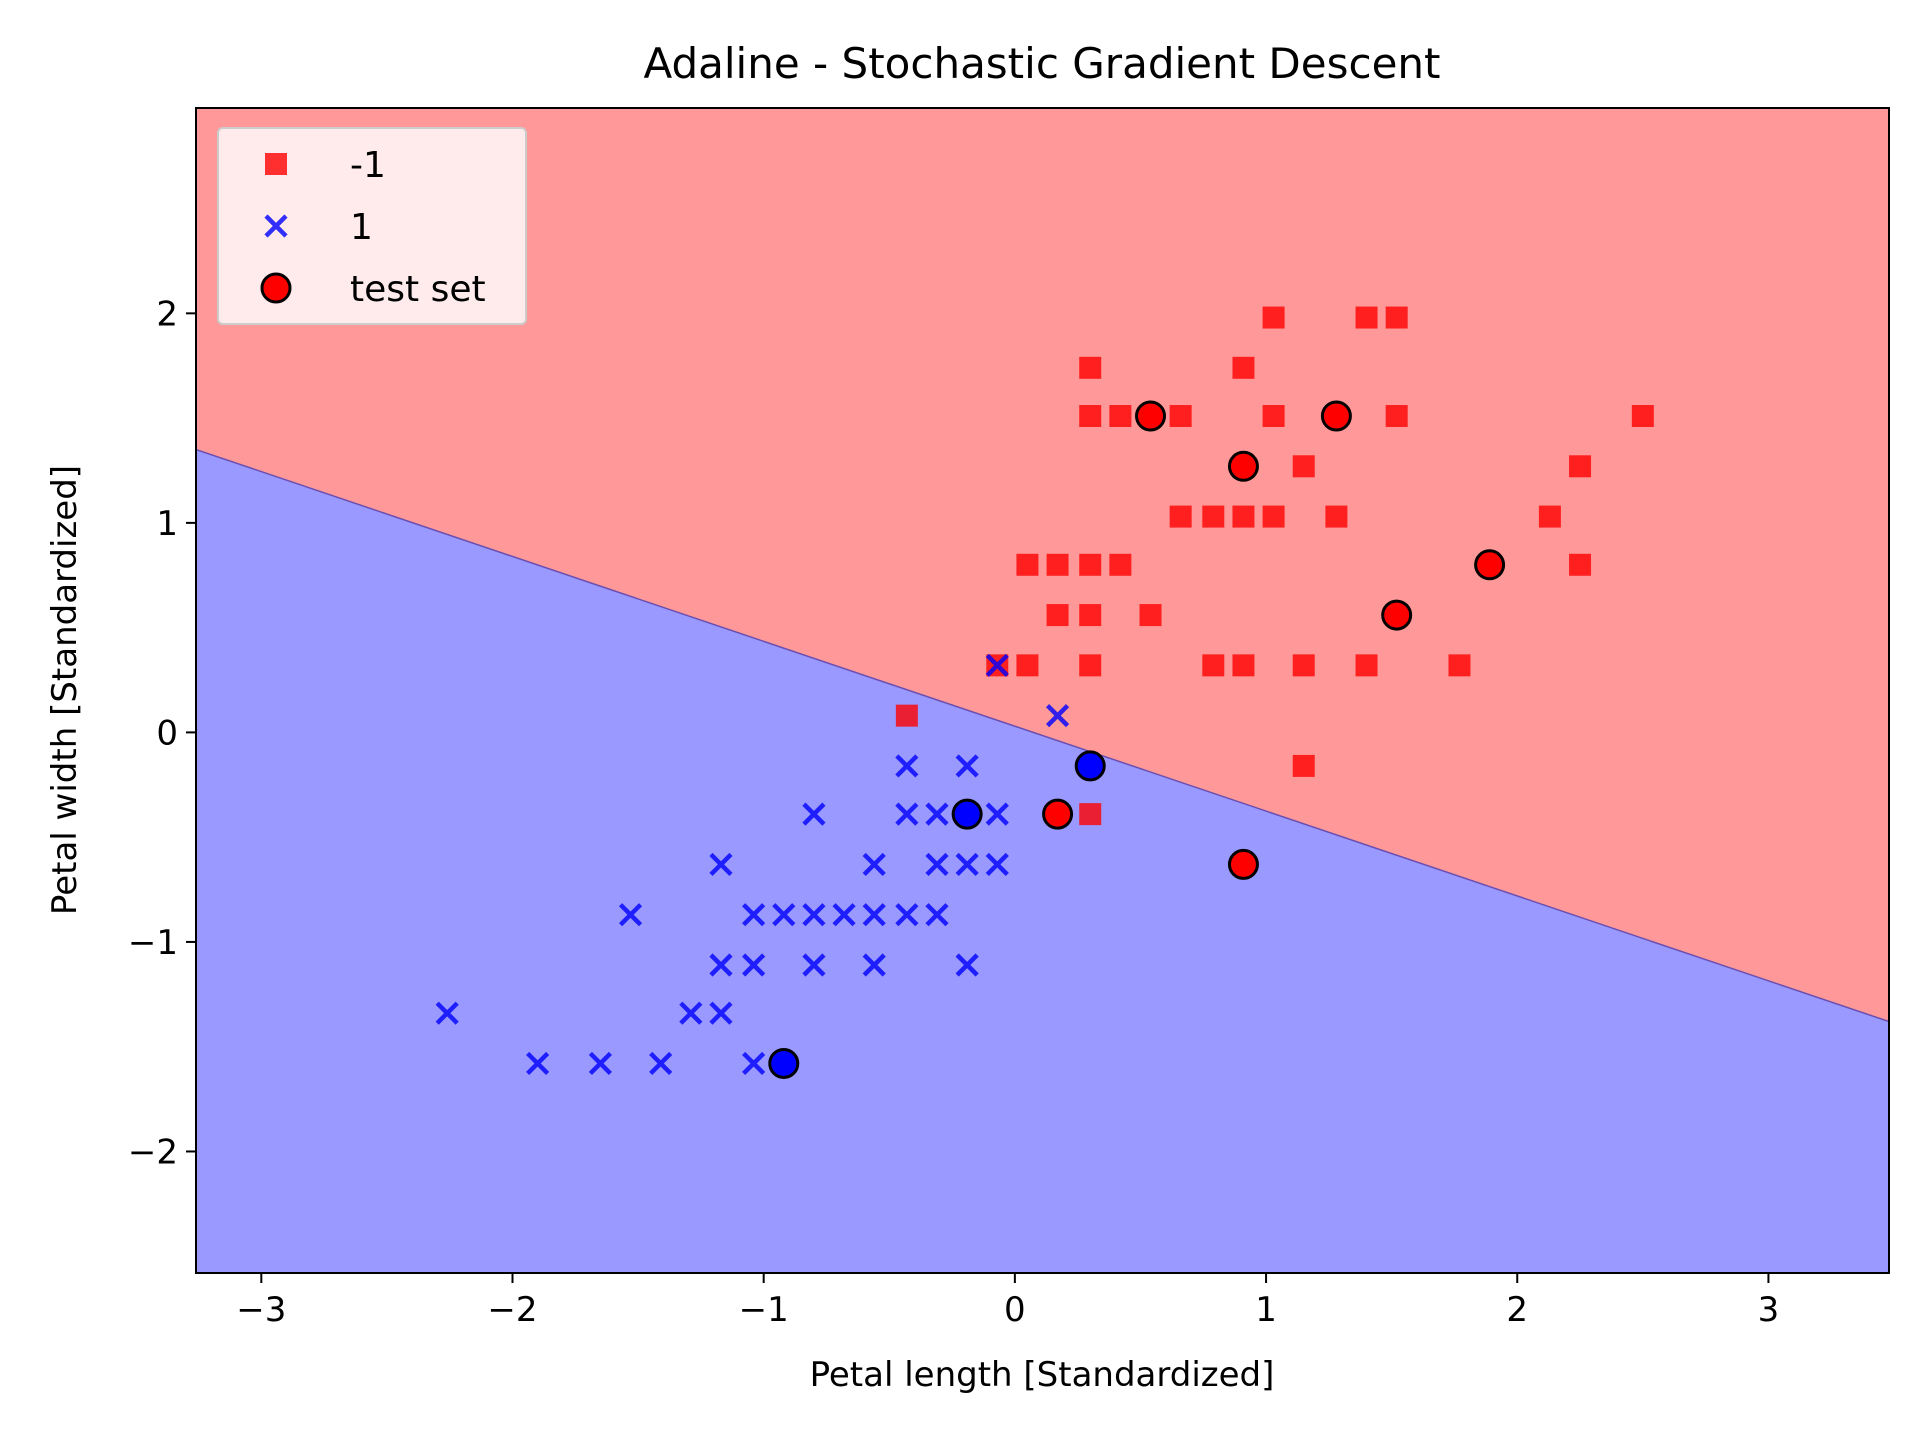  I want to click on x-tick-label: 0, so click(1015, 1310).